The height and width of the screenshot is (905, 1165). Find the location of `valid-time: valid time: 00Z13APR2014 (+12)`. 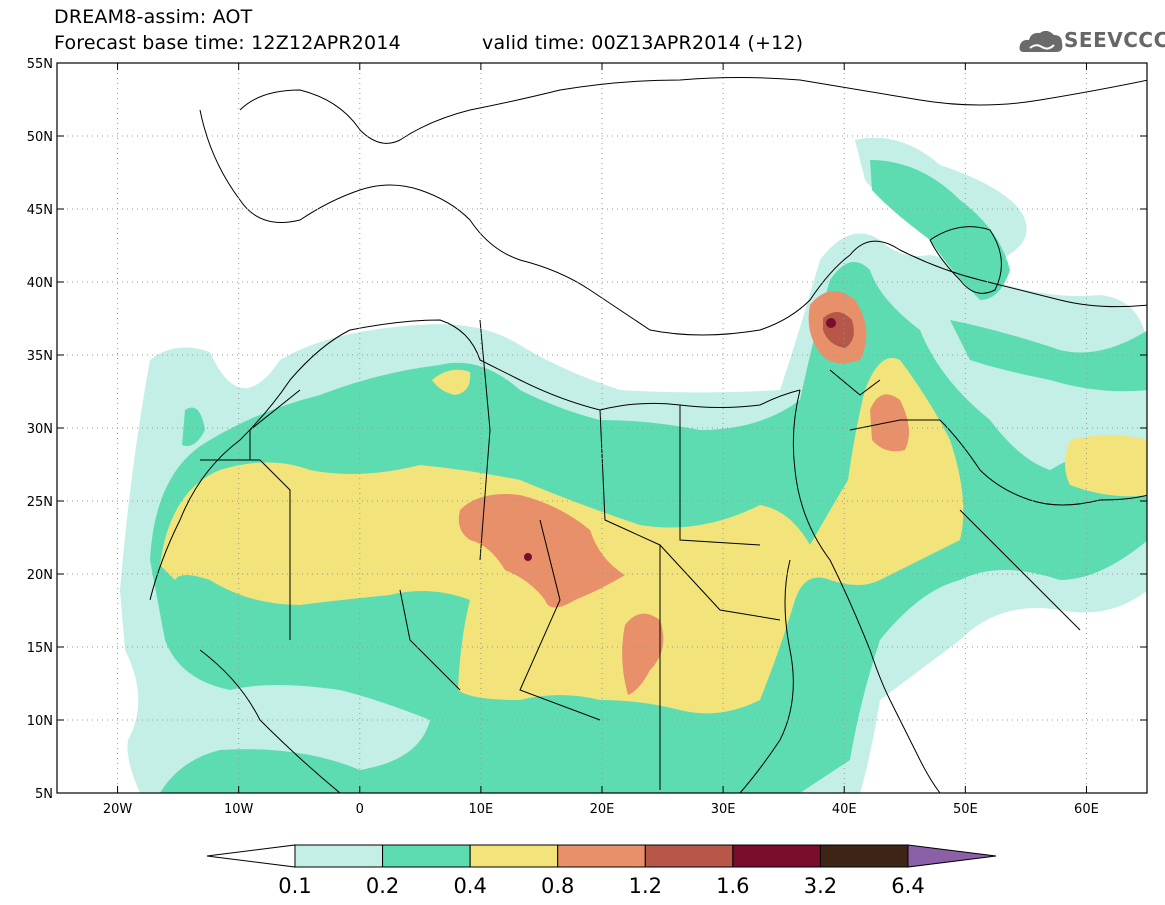

valid-time: valid time: 00Z13APR2014 (+12) is located at coordinates (643, 43).